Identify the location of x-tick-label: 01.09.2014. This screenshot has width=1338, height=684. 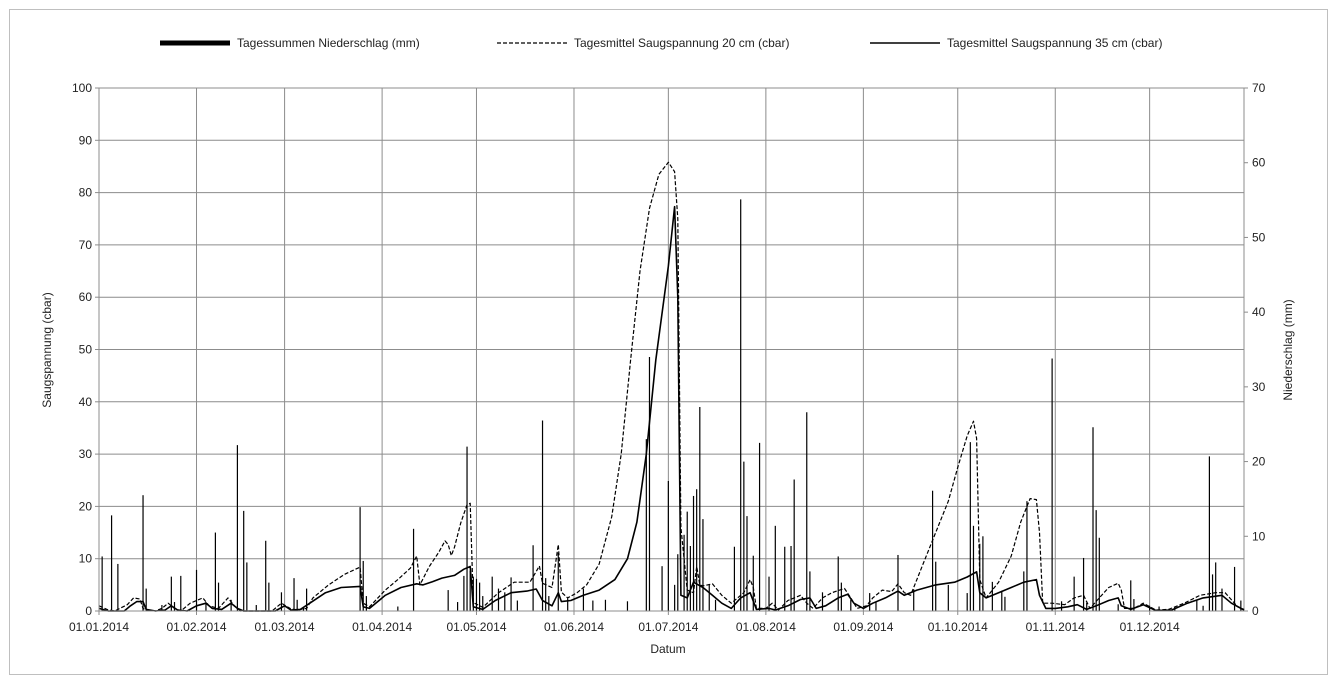
(863, 627).